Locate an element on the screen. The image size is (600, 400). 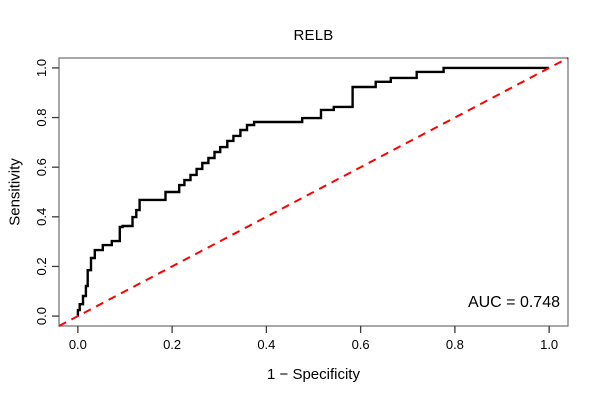
y-axis-tick-label: 0.8 is located at coordinates (41, 118).